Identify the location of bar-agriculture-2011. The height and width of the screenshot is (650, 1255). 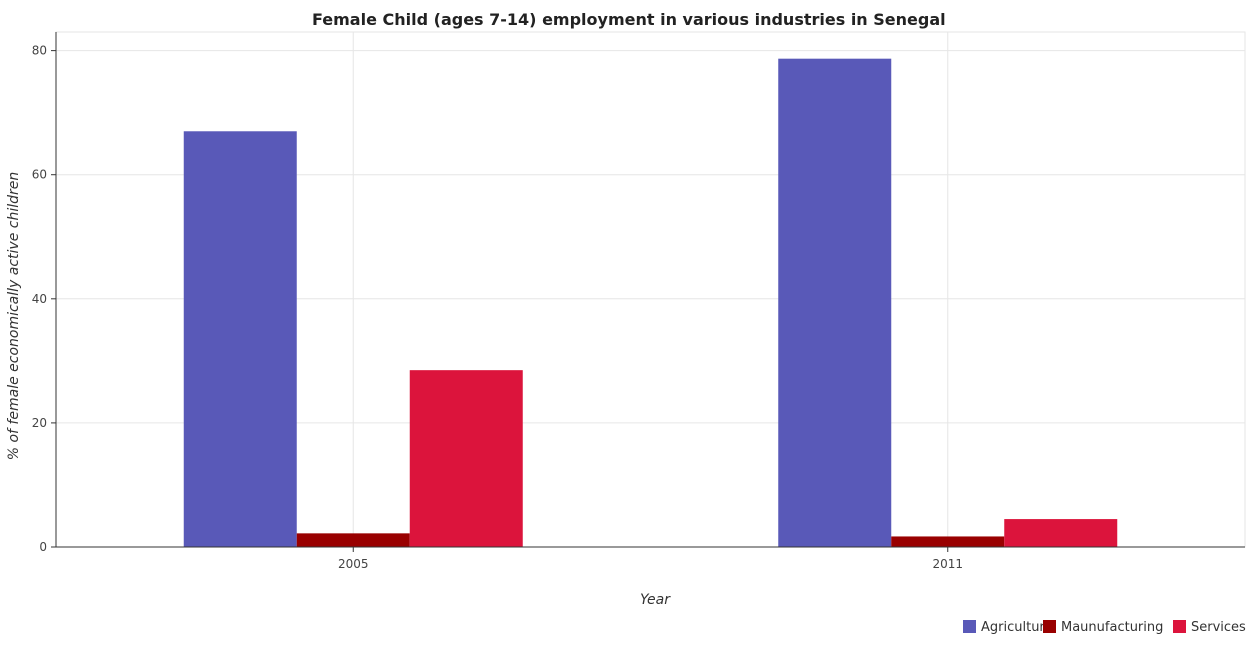
(835, 302).